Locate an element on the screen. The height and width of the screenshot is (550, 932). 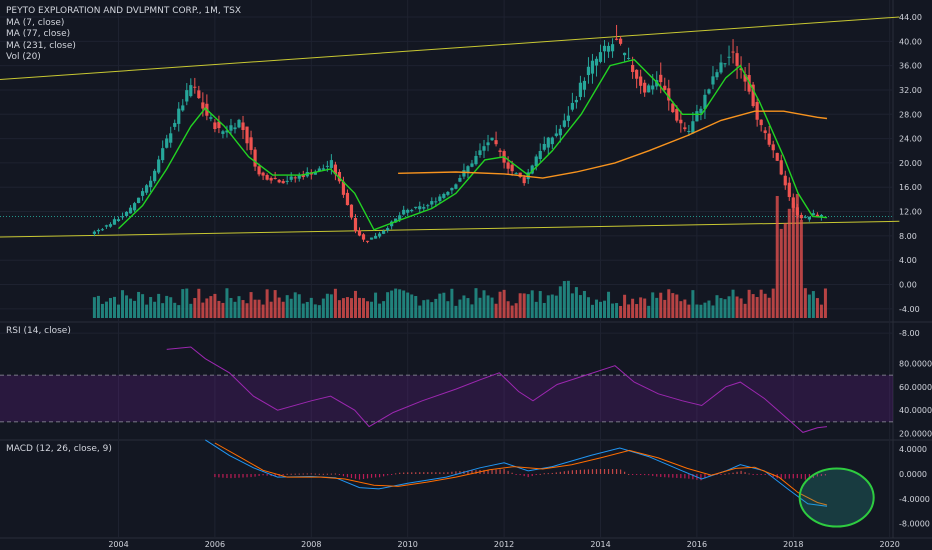
ma77-line is located at coordinates (613, 144).